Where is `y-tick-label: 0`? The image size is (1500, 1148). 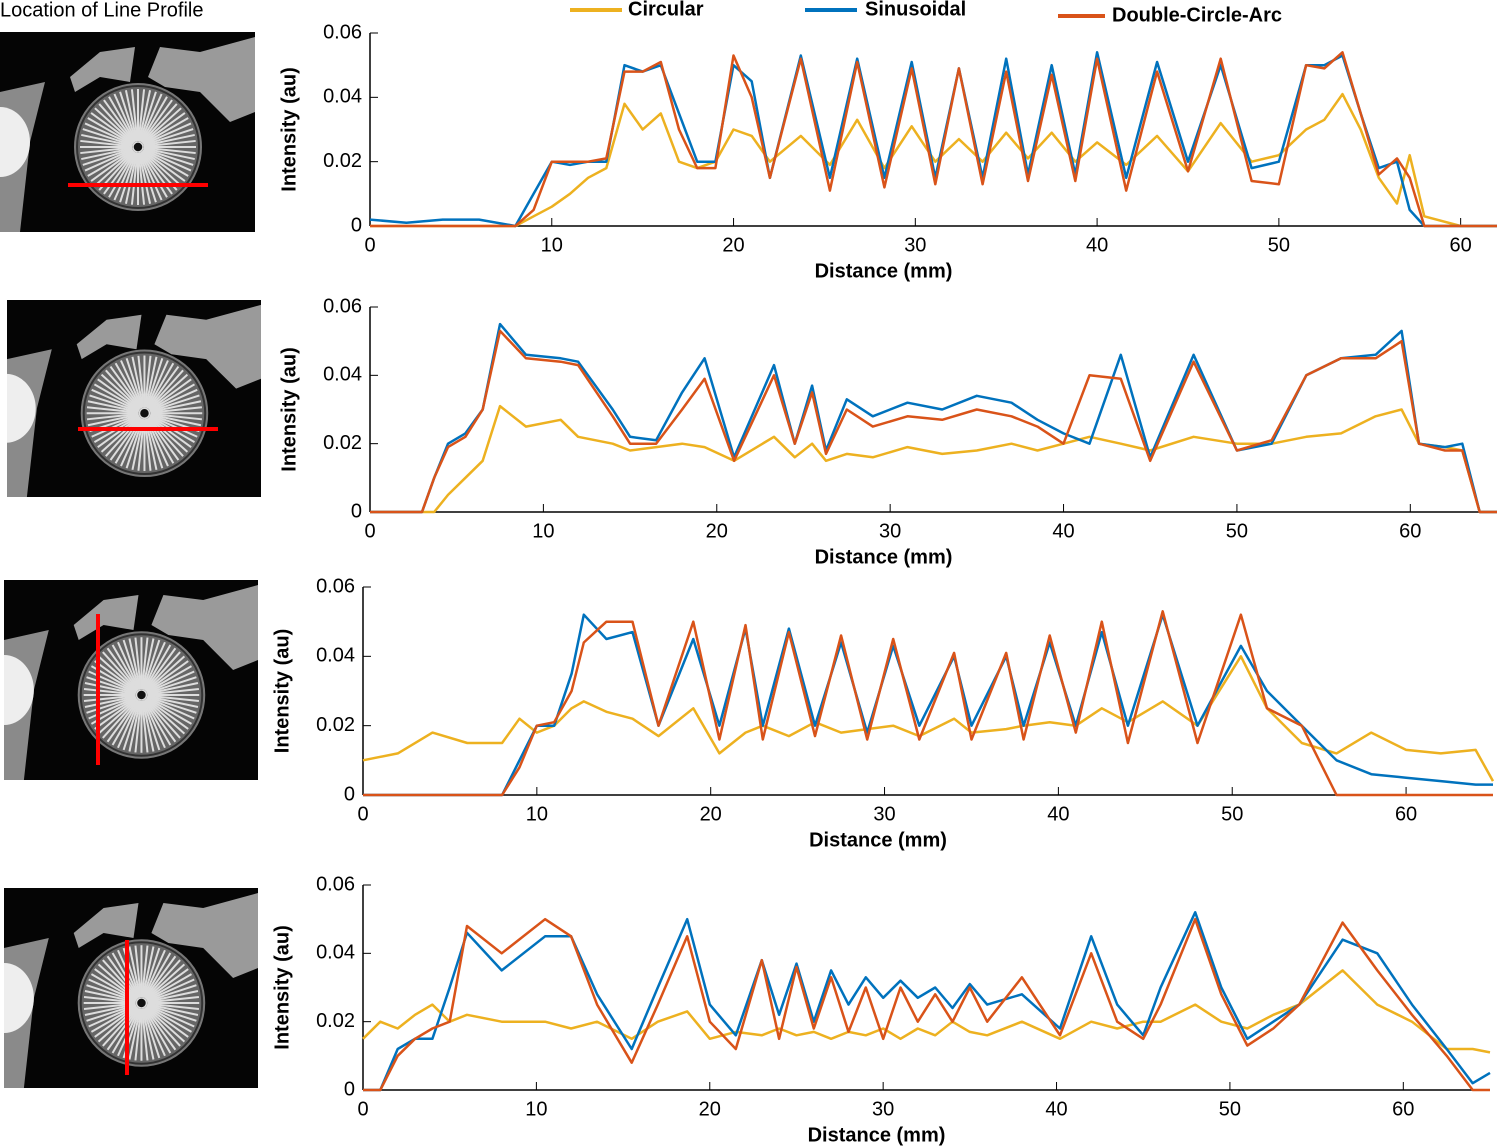 y-tick-label: 0 is located at coordinates (349, 794).